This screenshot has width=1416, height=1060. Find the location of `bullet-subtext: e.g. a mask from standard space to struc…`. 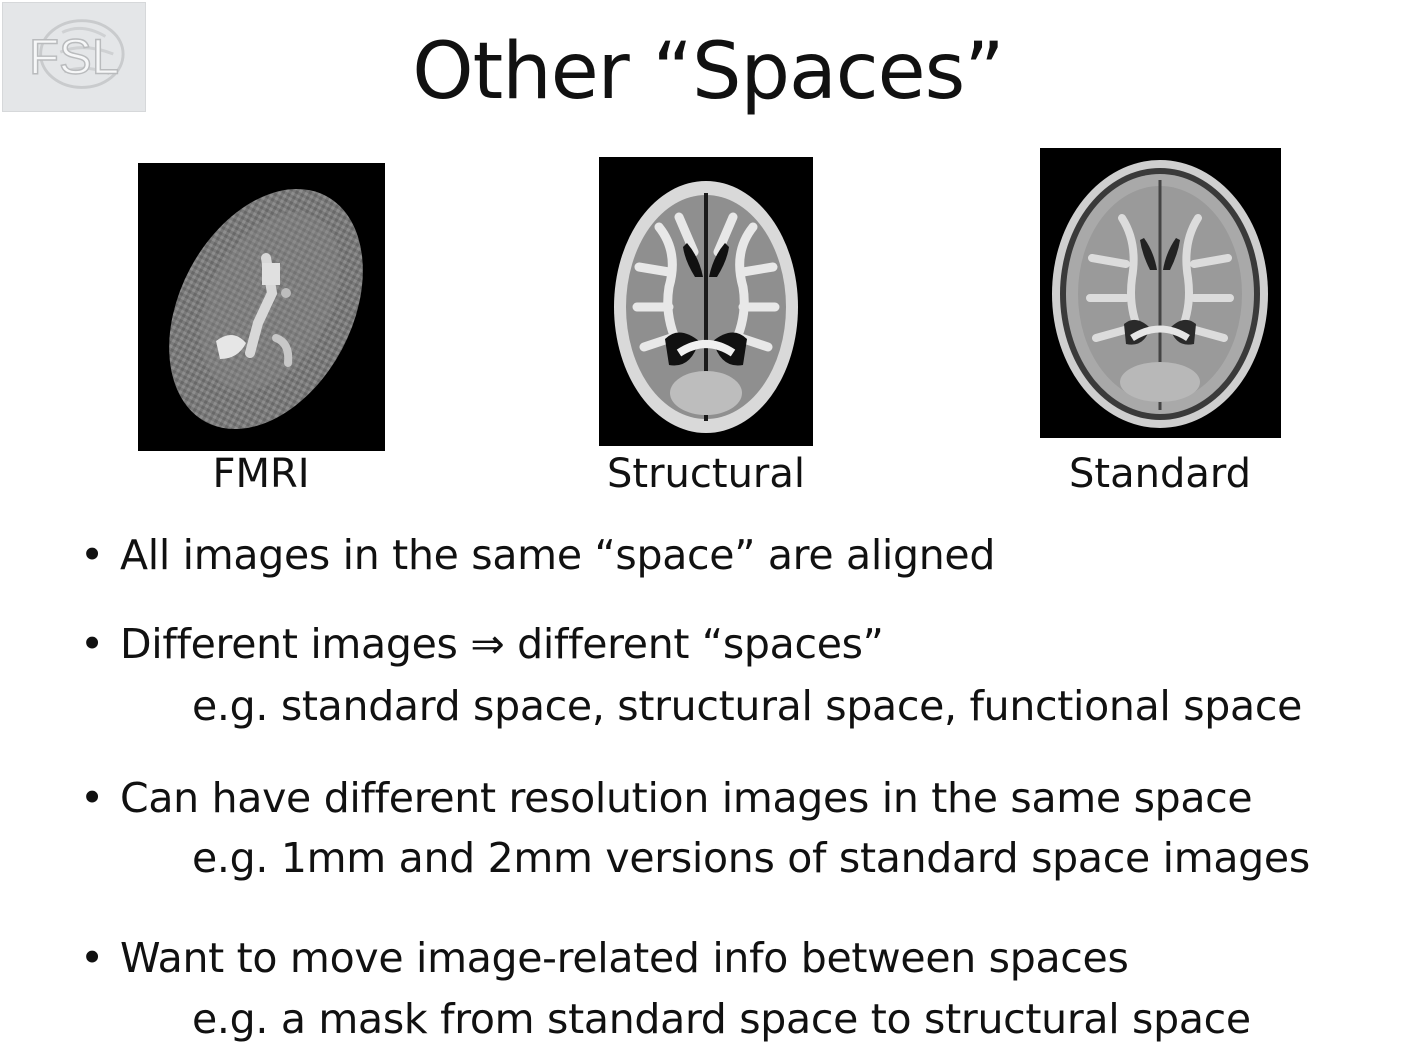

bullet-subtext: e.g. a mask from standard space to struc… is located at coordinates (721, 1019).